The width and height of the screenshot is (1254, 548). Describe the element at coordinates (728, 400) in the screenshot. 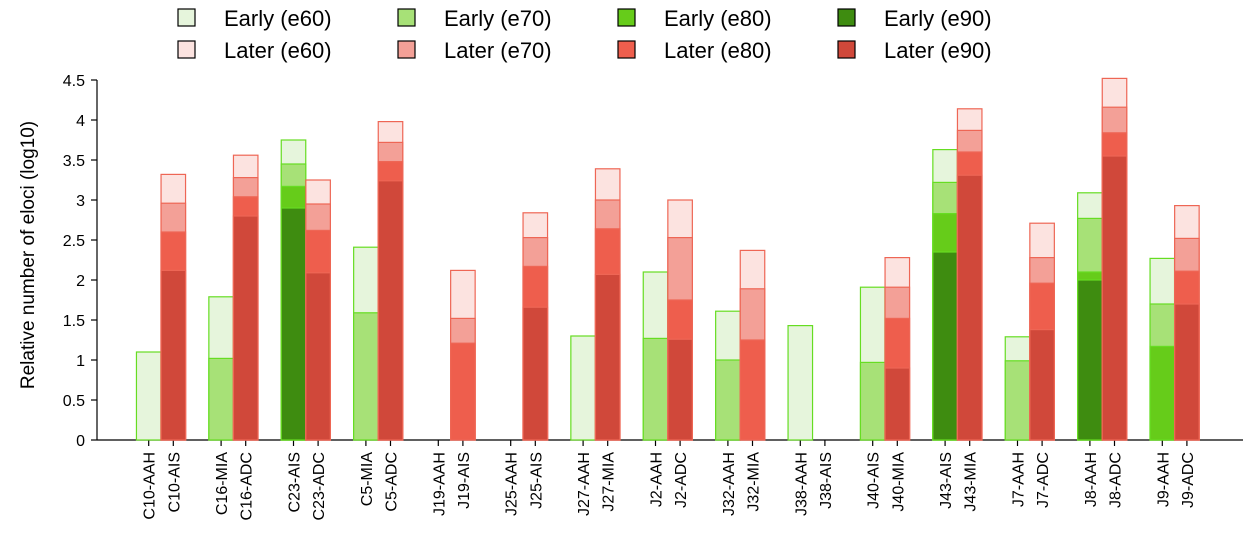

I see `bar-early-e70-J32-AAH` at that location.